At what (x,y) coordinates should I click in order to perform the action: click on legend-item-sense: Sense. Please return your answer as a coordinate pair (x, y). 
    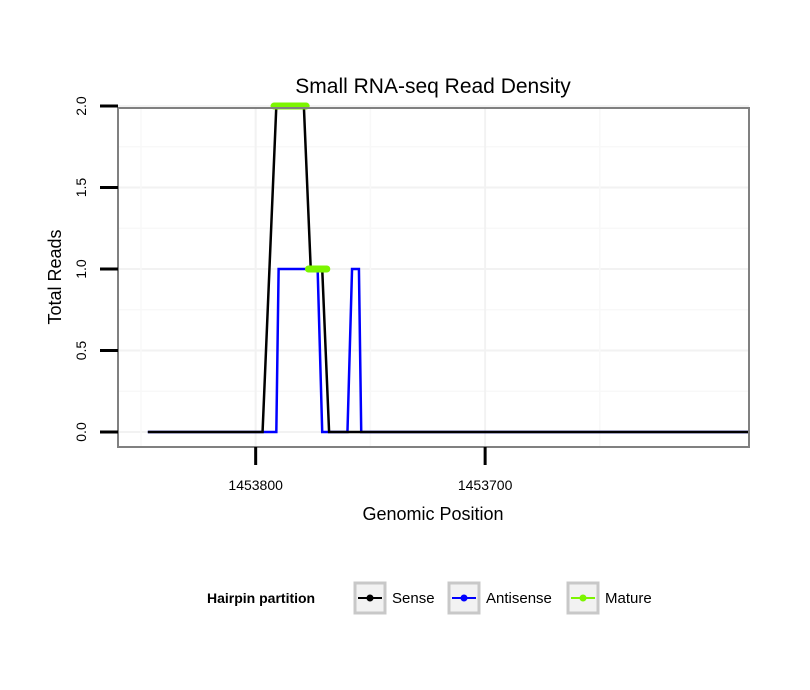
    Looking at the image, I should click on (394, 598).